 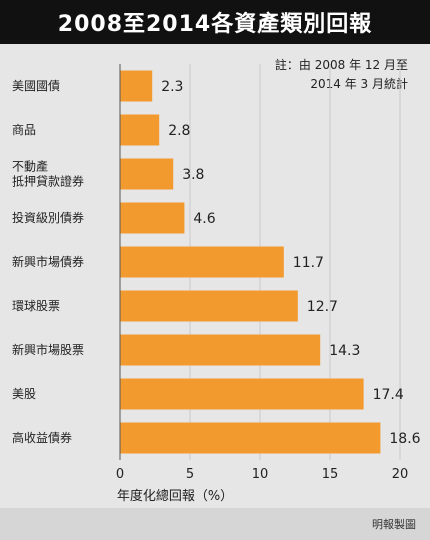 What do you see at coordinates (190, 474) in the screenshot?
I see `x-tick-label-1: 5` at bounding box center [190, 474].